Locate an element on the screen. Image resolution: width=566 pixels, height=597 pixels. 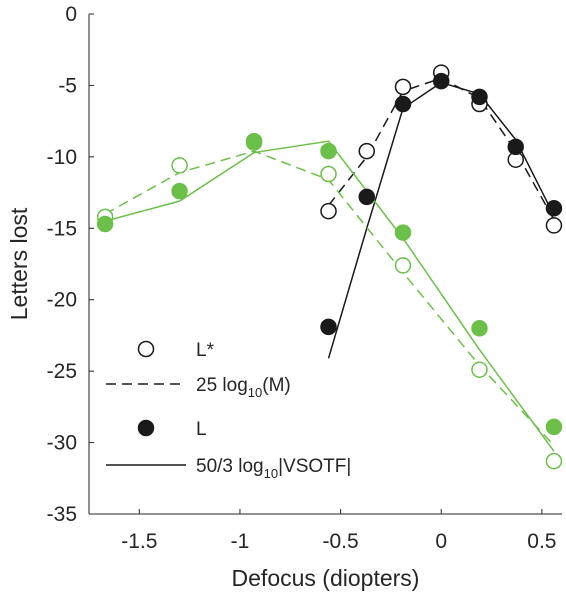
y-axis-title: Letters lost is located at coordinates (19, 263).